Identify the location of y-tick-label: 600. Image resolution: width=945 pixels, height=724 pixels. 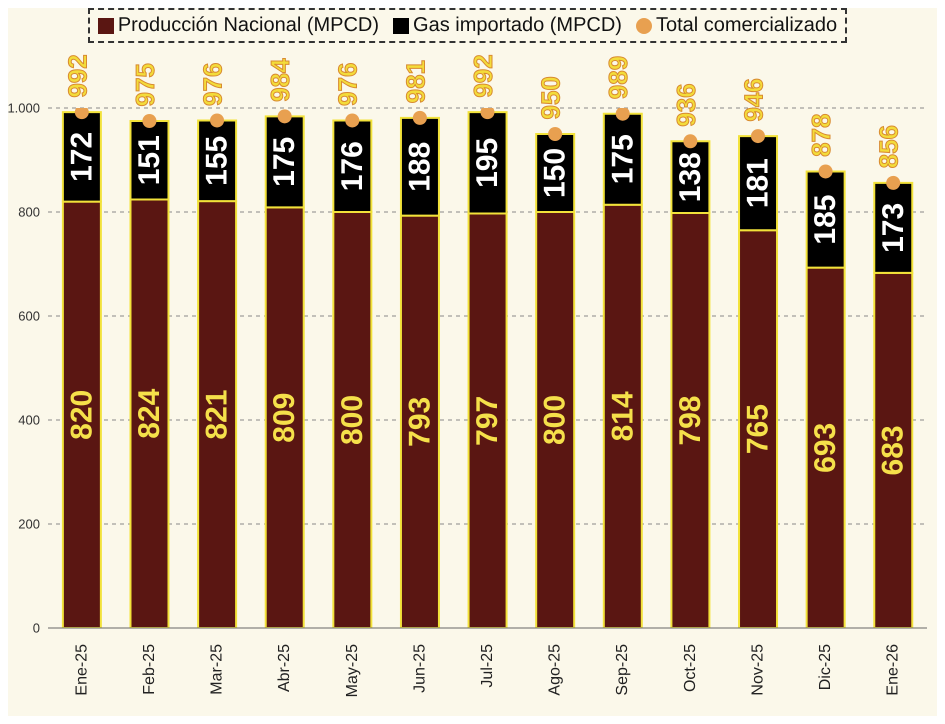
(29, 316).